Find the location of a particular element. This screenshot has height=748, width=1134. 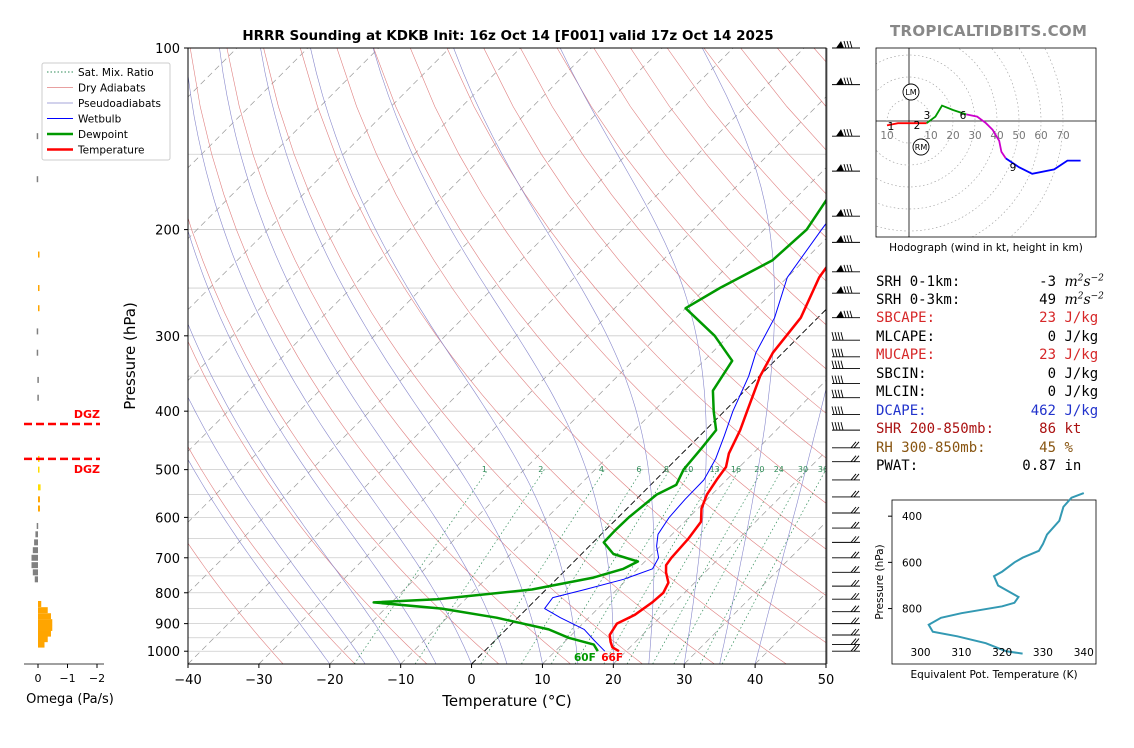

stat-row: SBCIN: 0 J/kg is located at coordinates (987, 374).